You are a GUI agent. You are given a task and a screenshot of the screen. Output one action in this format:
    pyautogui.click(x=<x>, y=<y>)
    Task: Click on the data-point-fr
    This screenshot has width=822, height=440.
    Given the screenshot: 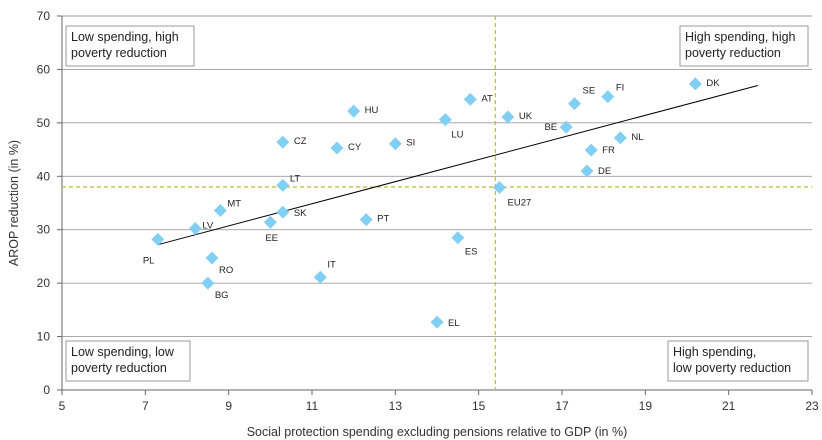 What is the action you would take?
    pyautogui.click(x=591, y=150)
    